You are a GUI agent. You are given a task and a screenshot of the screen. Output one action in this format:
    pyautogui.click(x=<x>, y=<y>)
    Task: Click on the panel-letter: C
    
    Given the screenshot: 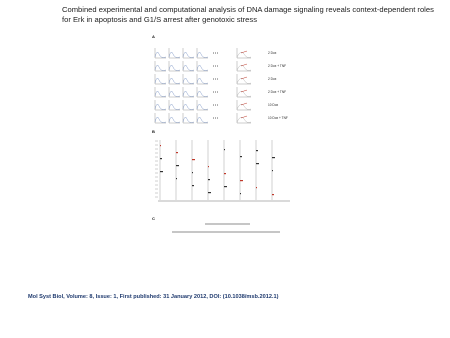 What is the action you would take?
    pyautogui.click(x=153, y=218)
    